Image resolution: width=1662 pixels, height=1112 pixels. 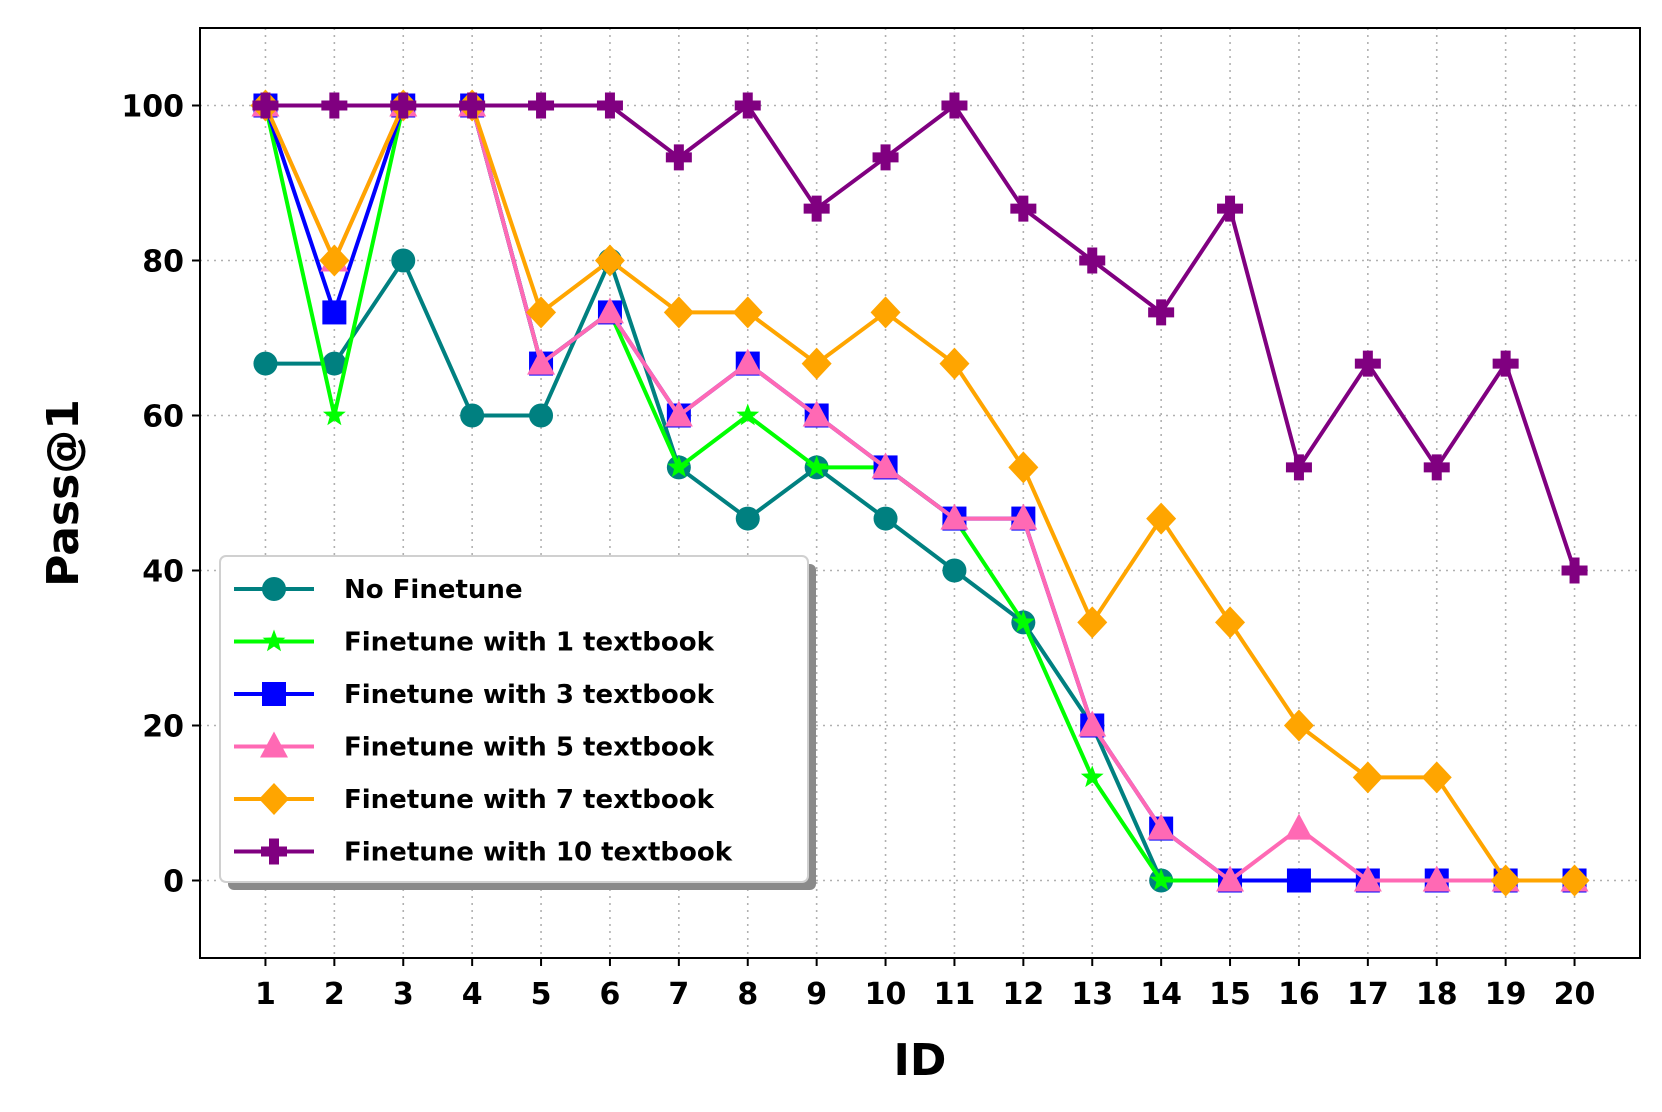 What do you see at coordinates (1575, 994) in the screenshot?
I see `x-tick-label: 20` at bounding box center [1575, 994].